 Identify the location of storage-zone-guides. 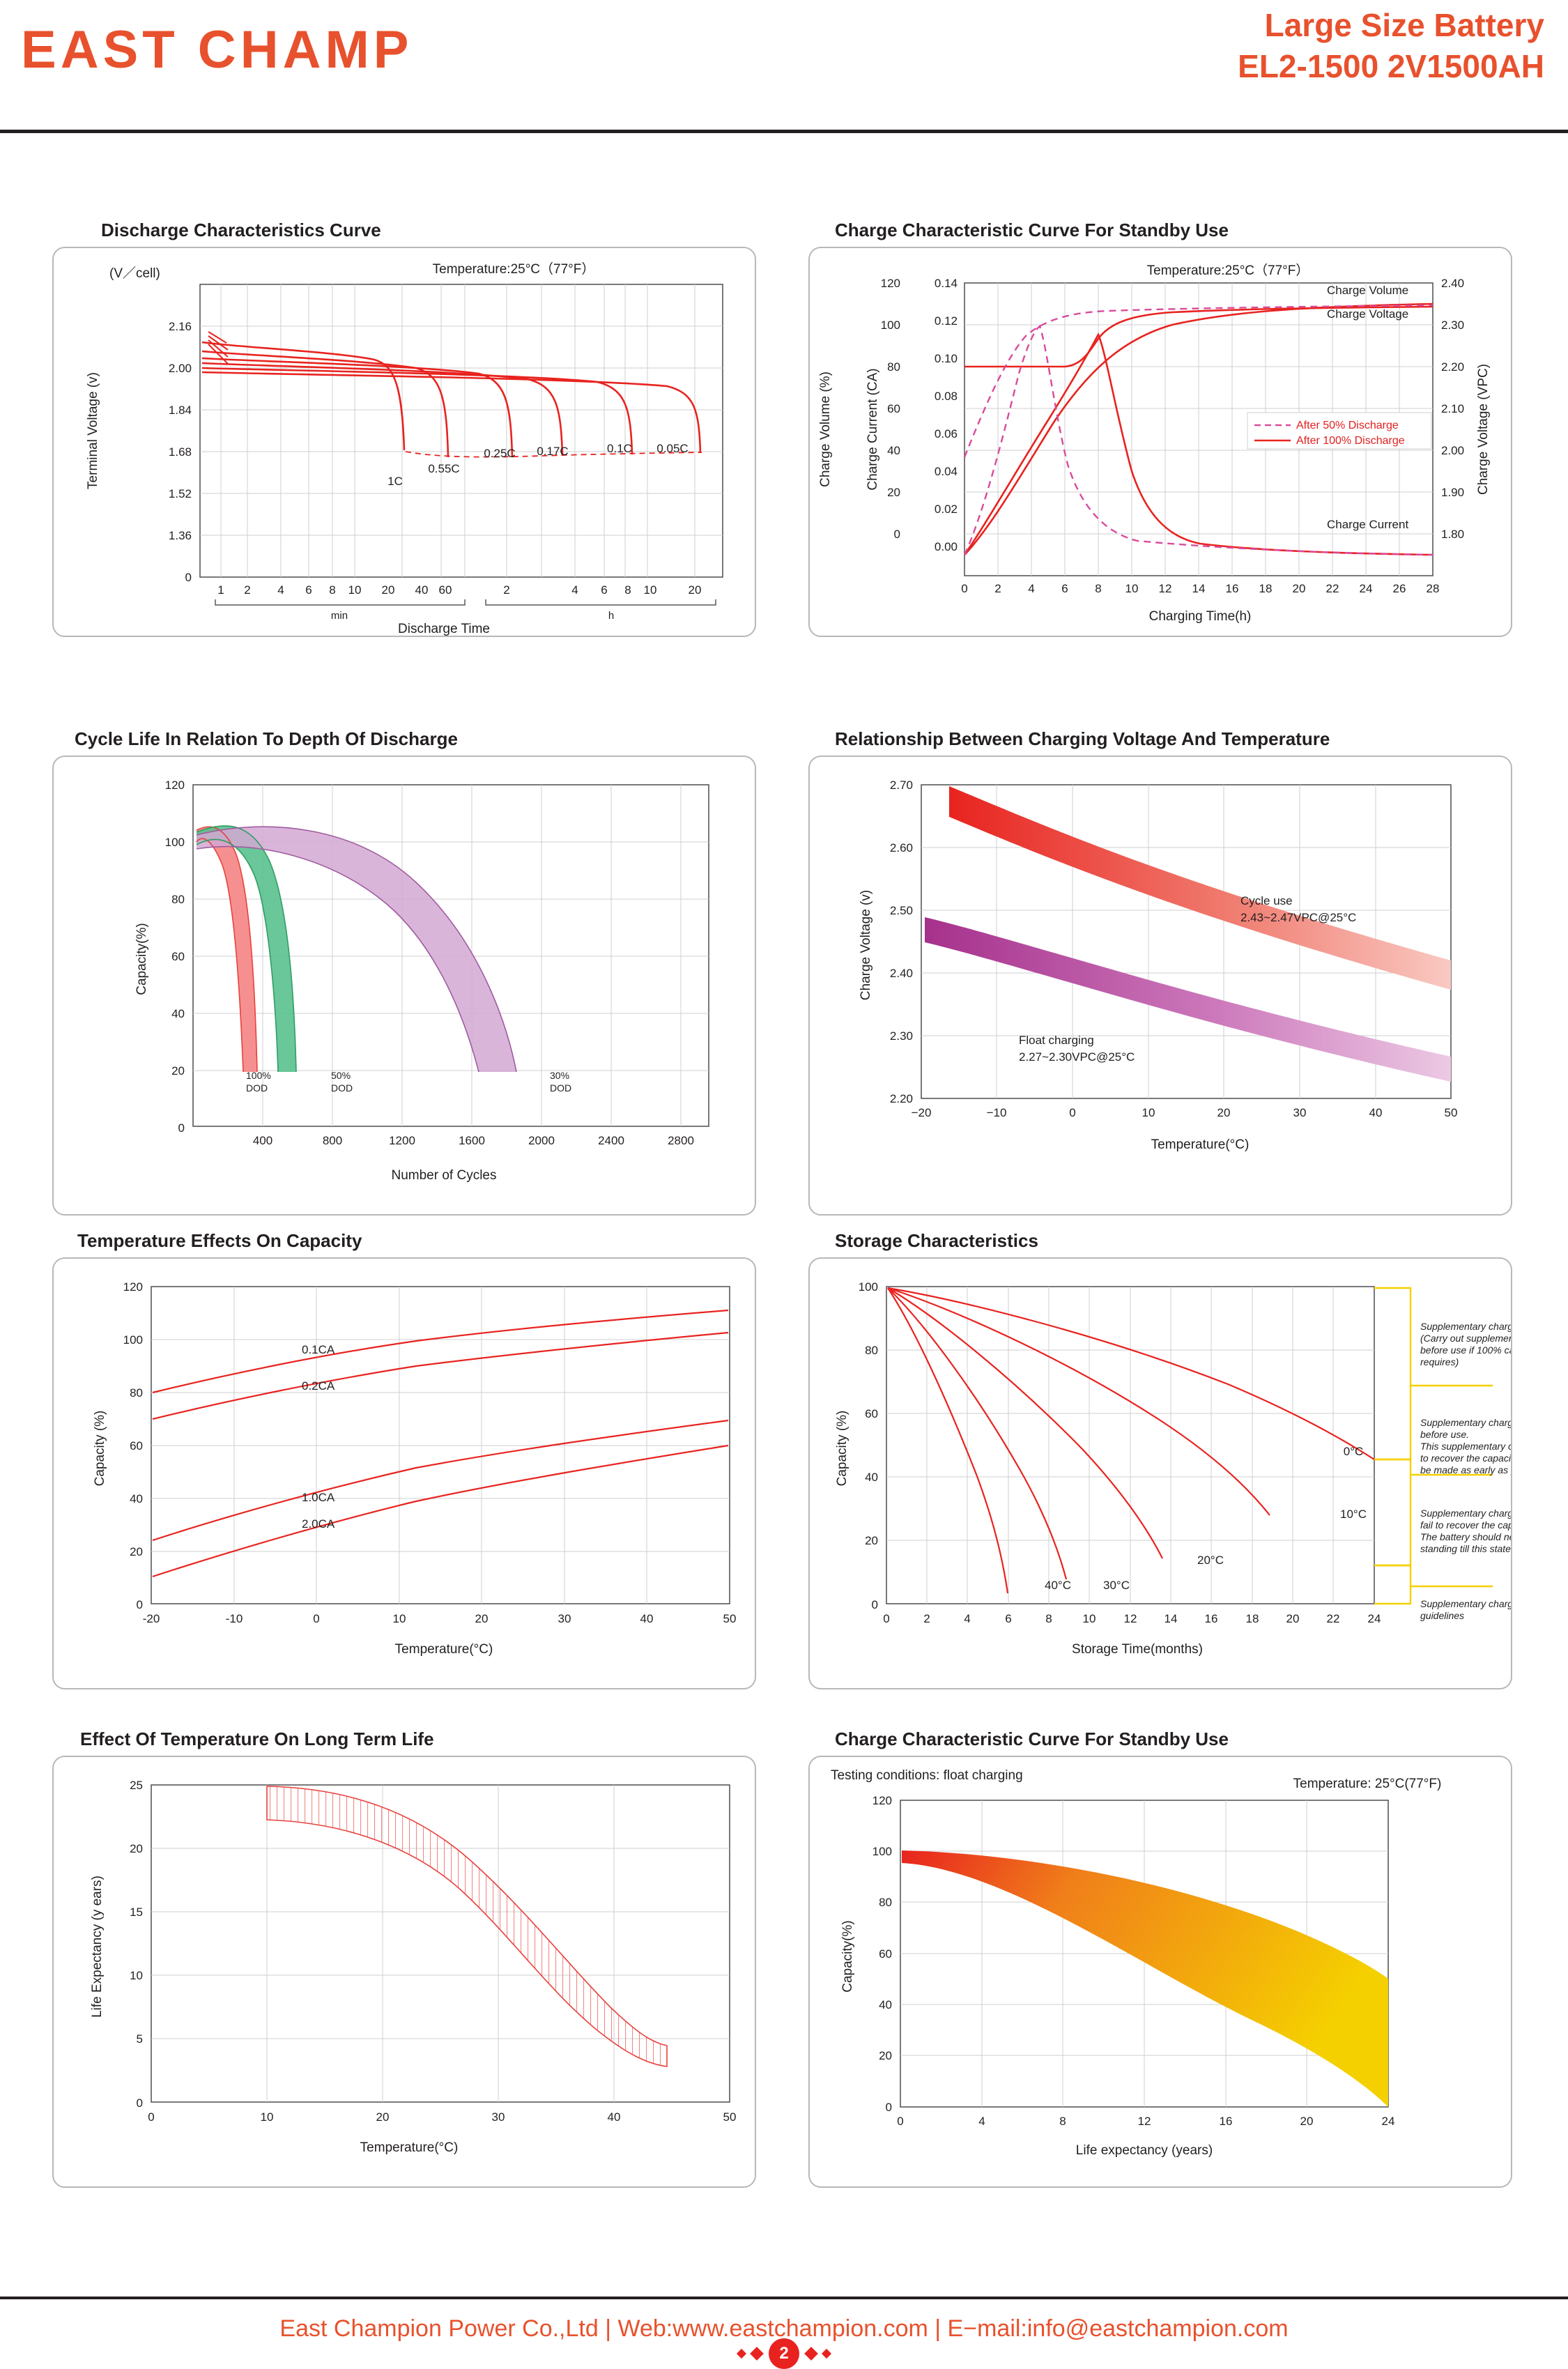
(1433, 1446).